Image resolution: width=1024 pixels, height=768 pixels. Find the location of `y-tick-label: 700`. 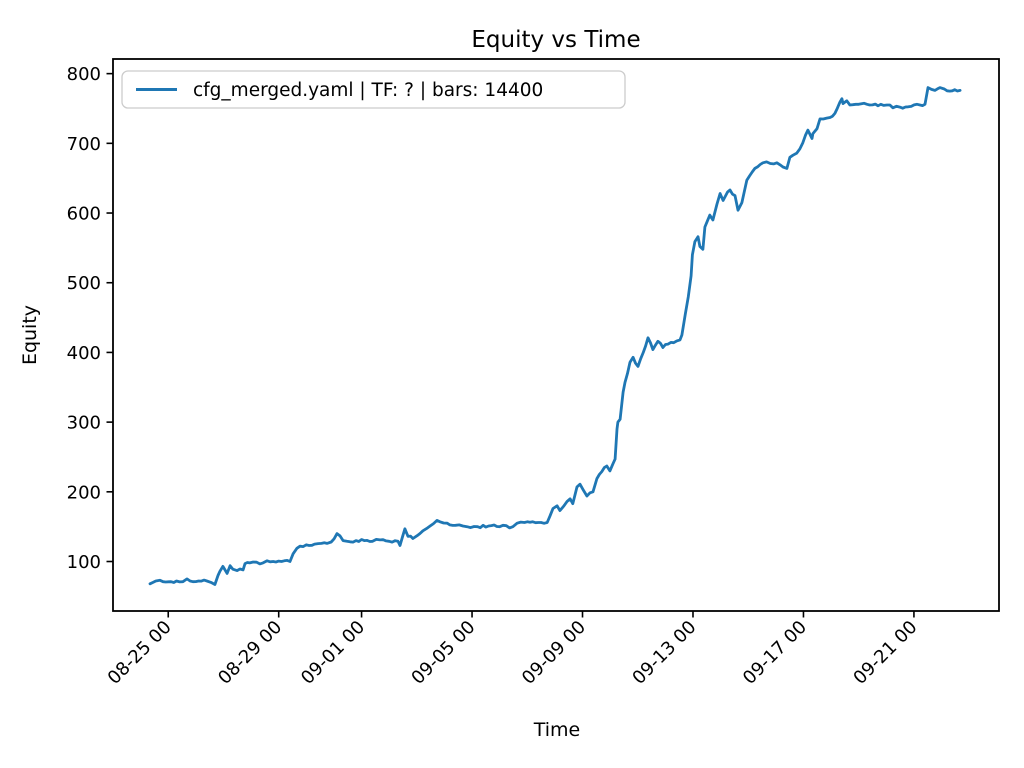

y-tick-label: 700 is located at coordinates (84, 144).